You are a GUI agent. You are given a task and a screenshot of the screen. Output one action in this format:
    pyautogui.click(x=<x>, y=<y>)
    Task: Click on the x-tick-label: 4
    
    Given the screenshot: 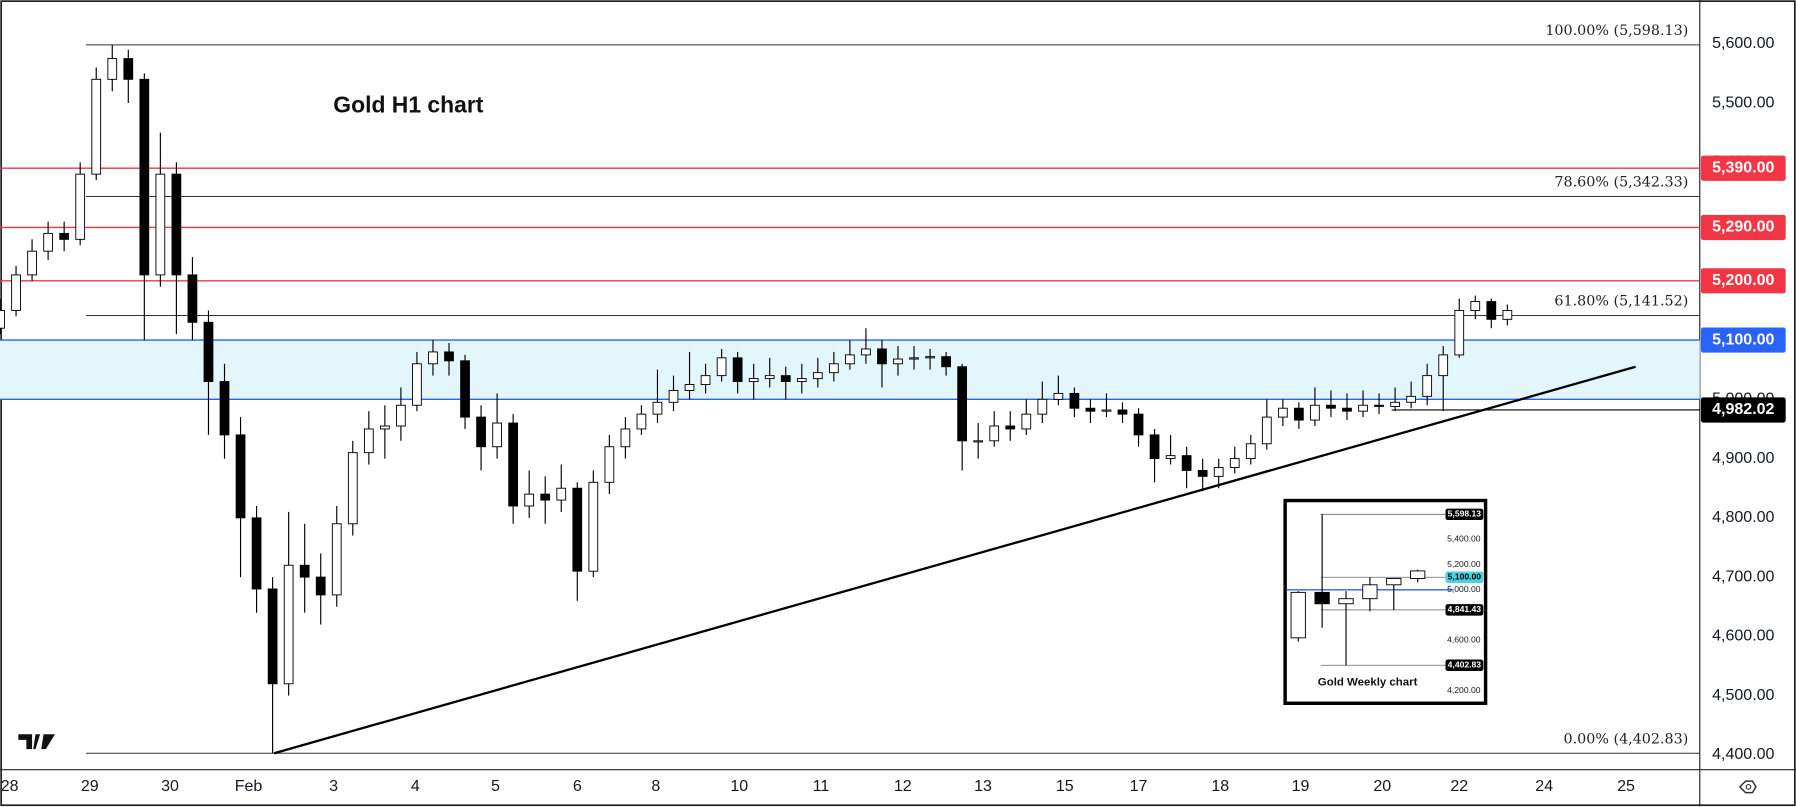 What is the action you would take?
    pyautogui.click(x=415, y=786)
    